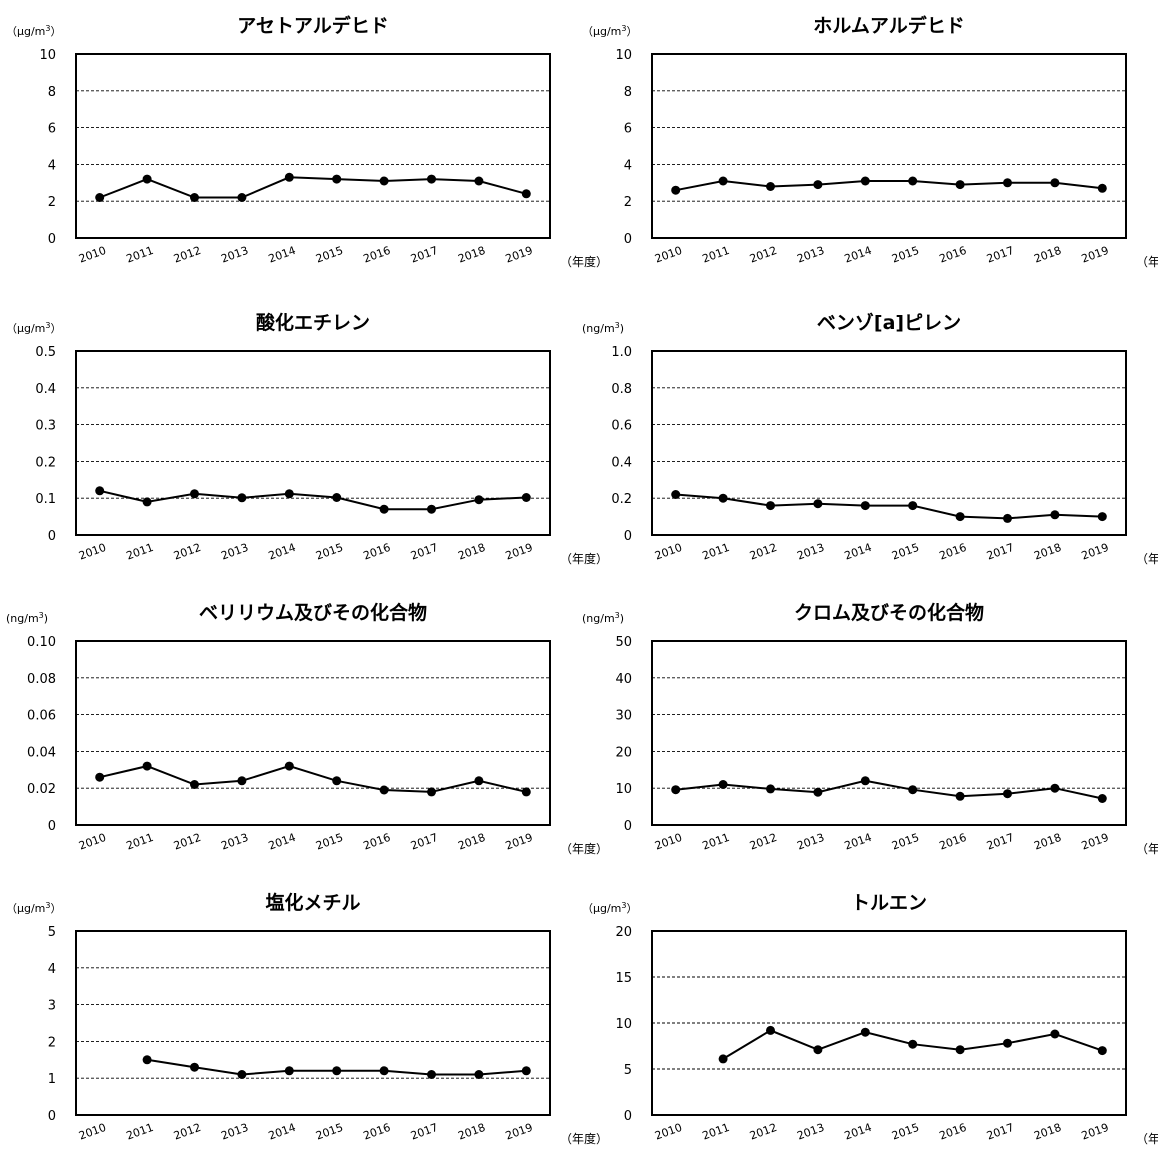 Image resolution: width=1158 pixels, height=1151 pixels. I want to click on y-tick-label: 0.8, so click(621, 389).